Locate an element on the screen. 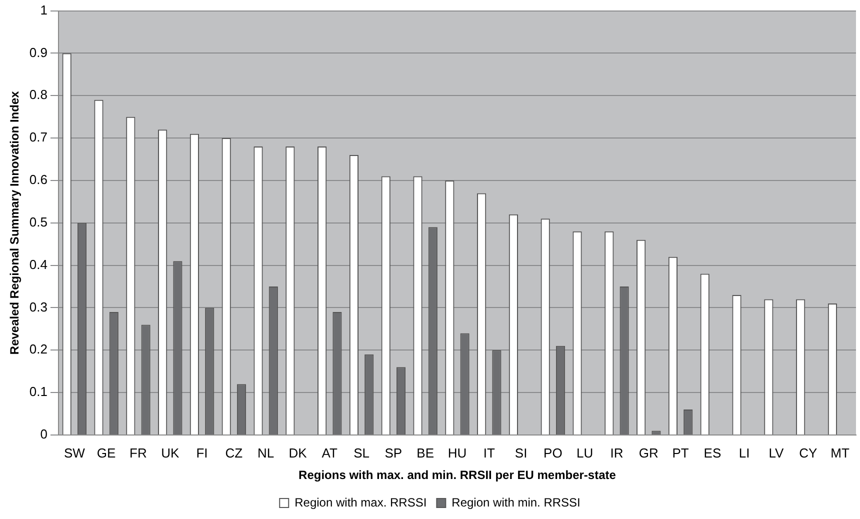 The width and height of the screenshot is (860, 519). x-tick-label: FR is located at coordinates (138, 452).